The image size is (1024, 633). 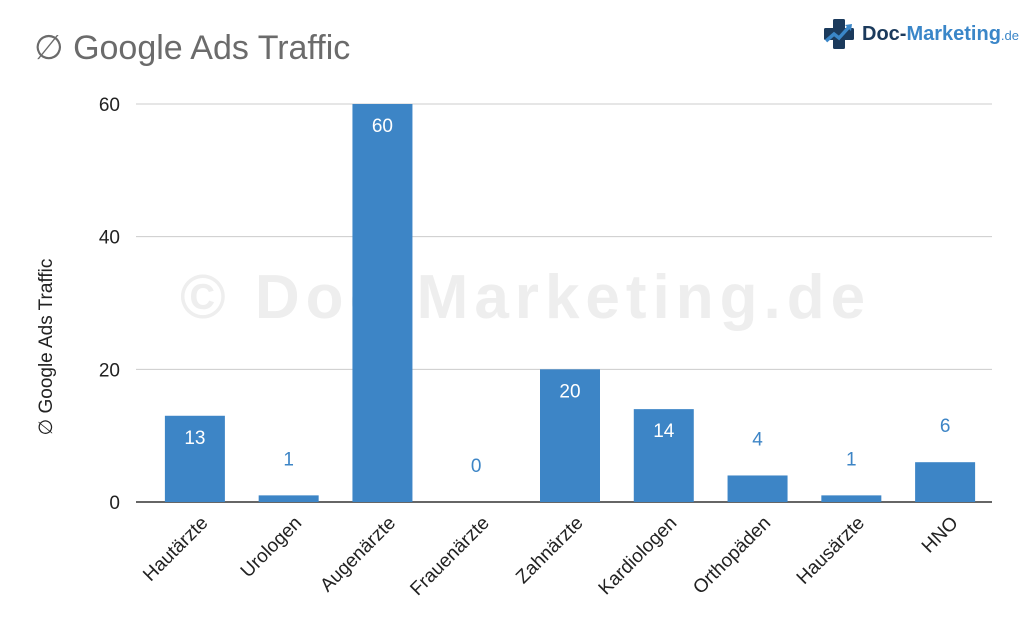 What do you see at coordinates (109, 304) in the screenshot?
I see `y-tick-labels: 0 20 40 60` at bounding box center [109, 304].